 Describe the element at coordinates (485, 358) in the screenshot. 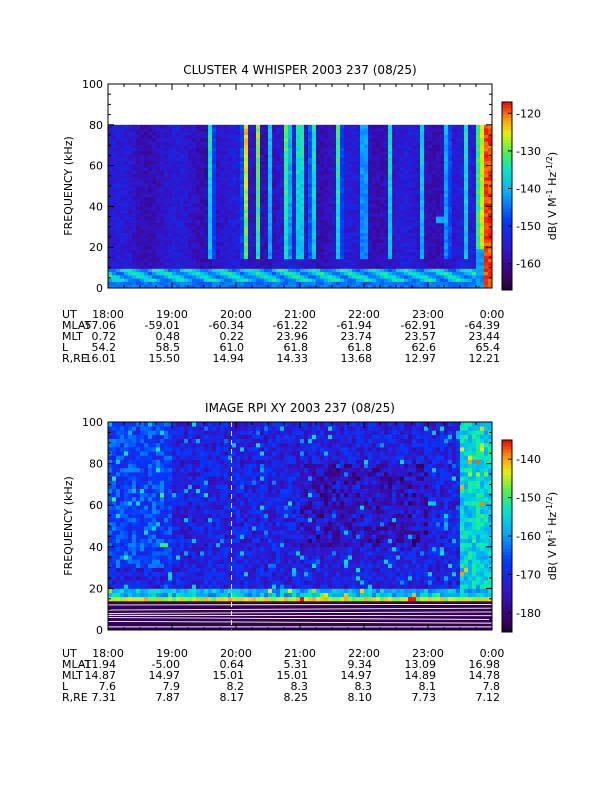

I see `ephemeris-value: 12.21` at that location.